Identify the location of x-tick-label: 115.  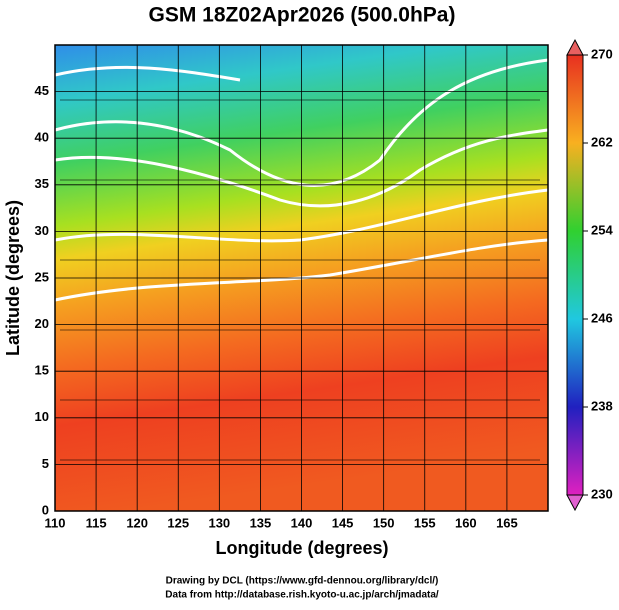
(96, 522).